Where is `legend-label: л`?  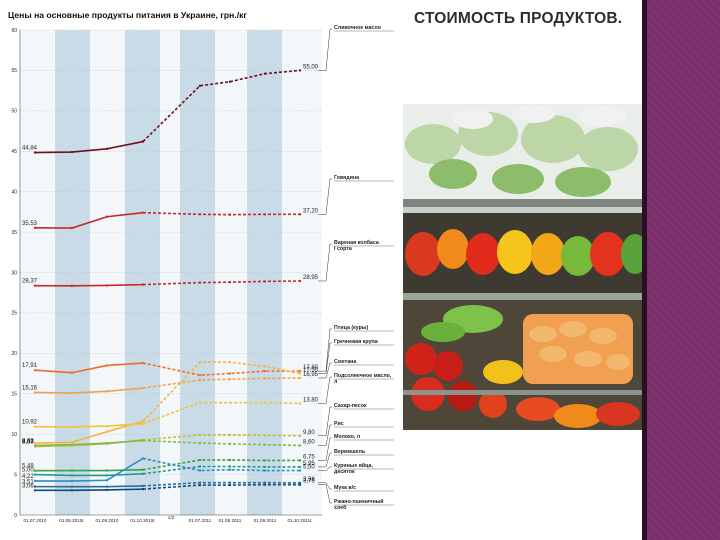
legend-label: л is located at coordinates (335, 382).